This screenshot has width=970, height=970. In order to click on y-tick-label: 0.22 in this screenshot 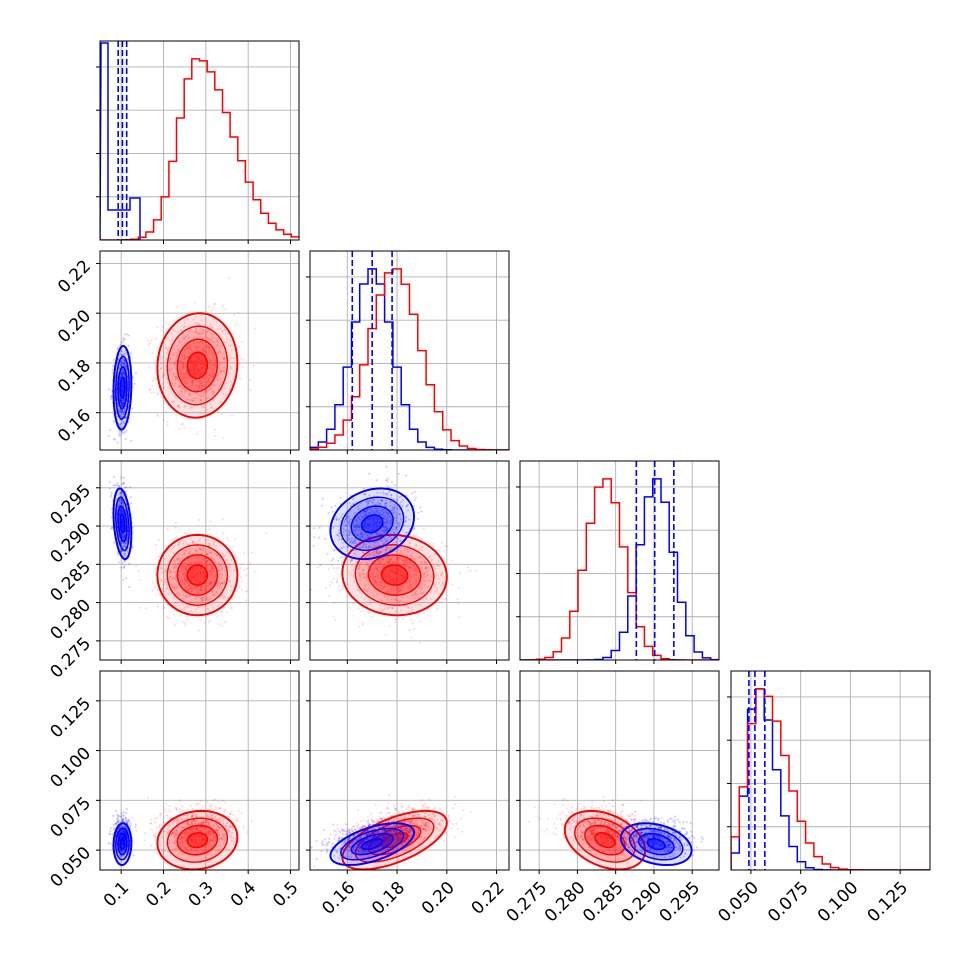, I will do `click(74, 276)`.